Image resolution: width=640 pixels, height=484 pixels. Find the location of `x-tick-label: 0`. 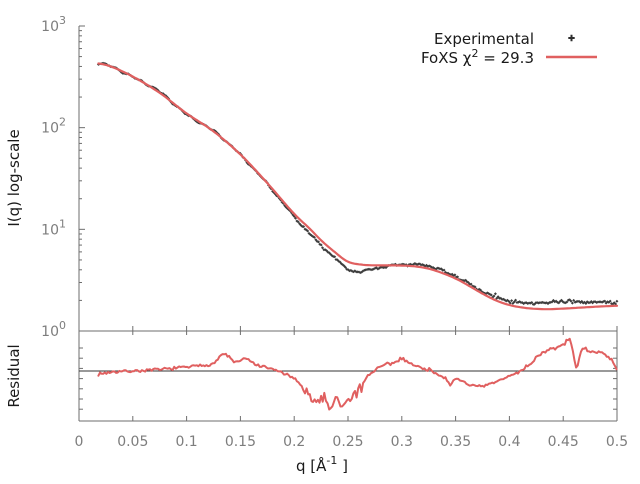

x-tick-label: 0 is located at coordinates (79, 442).